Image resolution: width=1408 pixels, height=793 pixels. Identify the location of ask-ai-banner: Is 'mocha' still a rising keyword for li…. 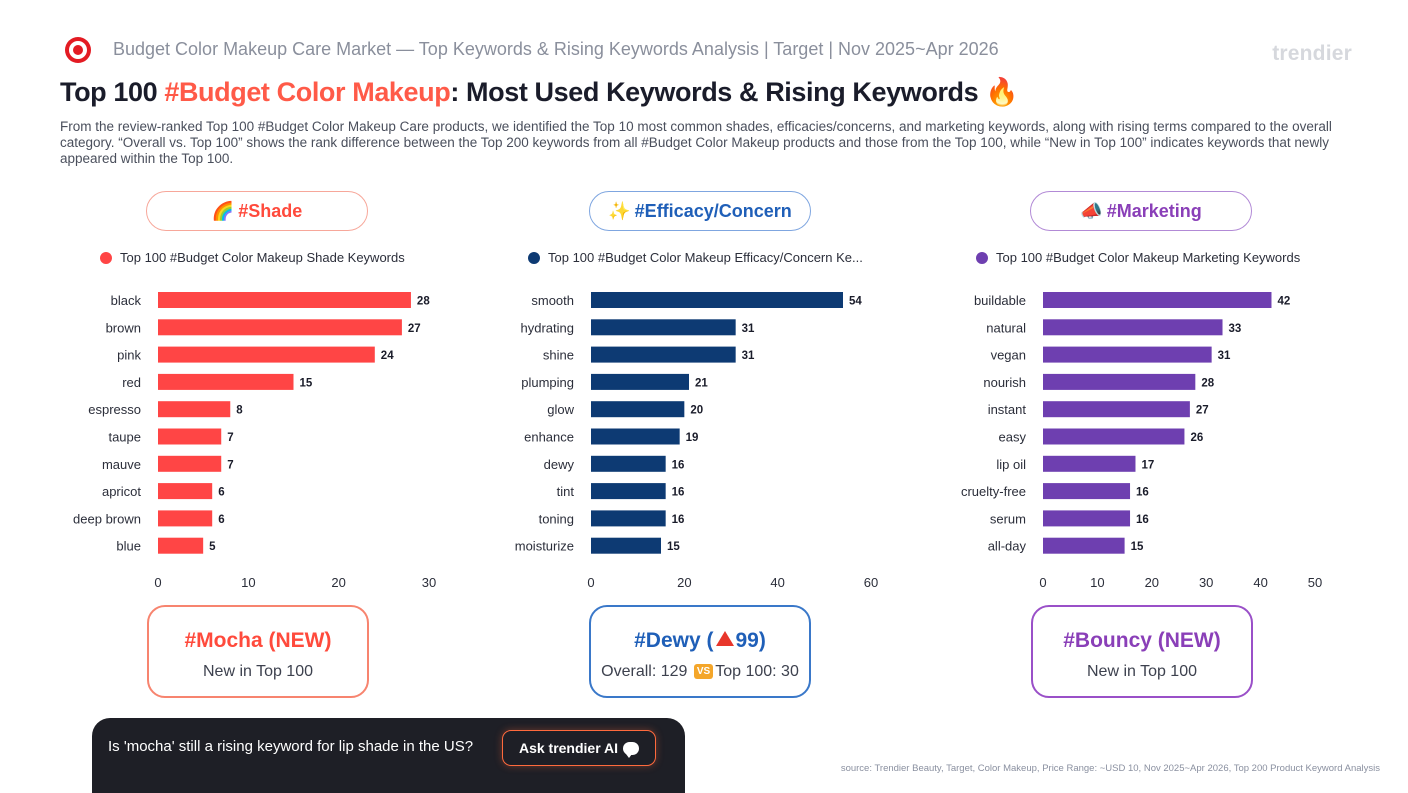
(388, 755).